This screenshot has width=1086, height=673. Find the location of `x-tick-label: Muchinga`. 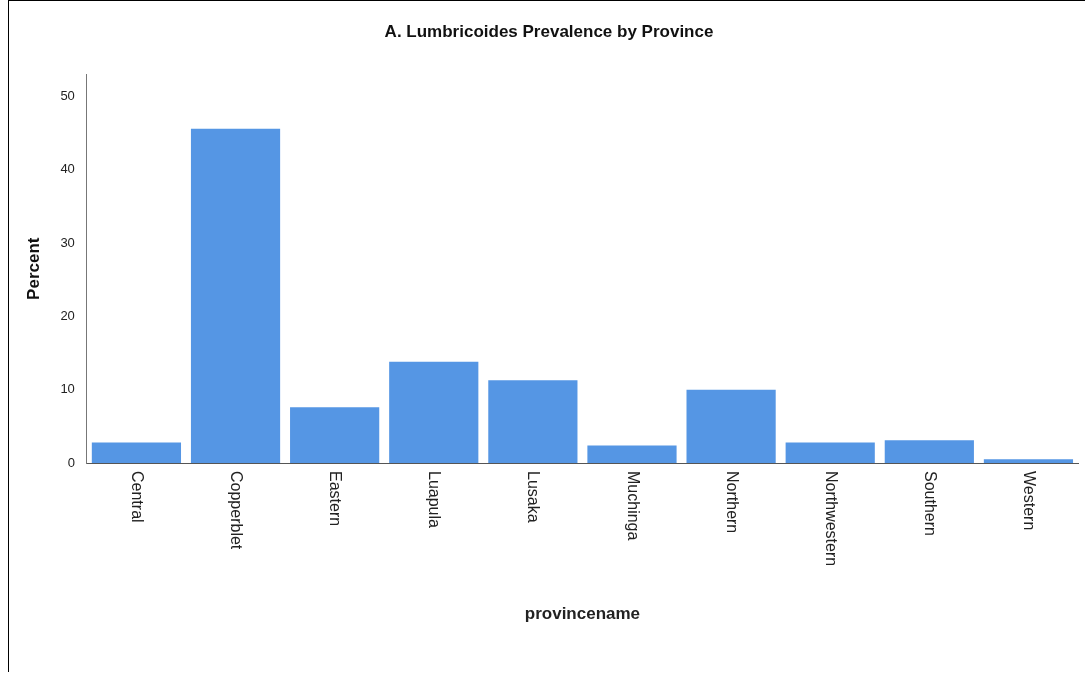

x-tick-label: Muchinga is located at coordinates (633, 506).